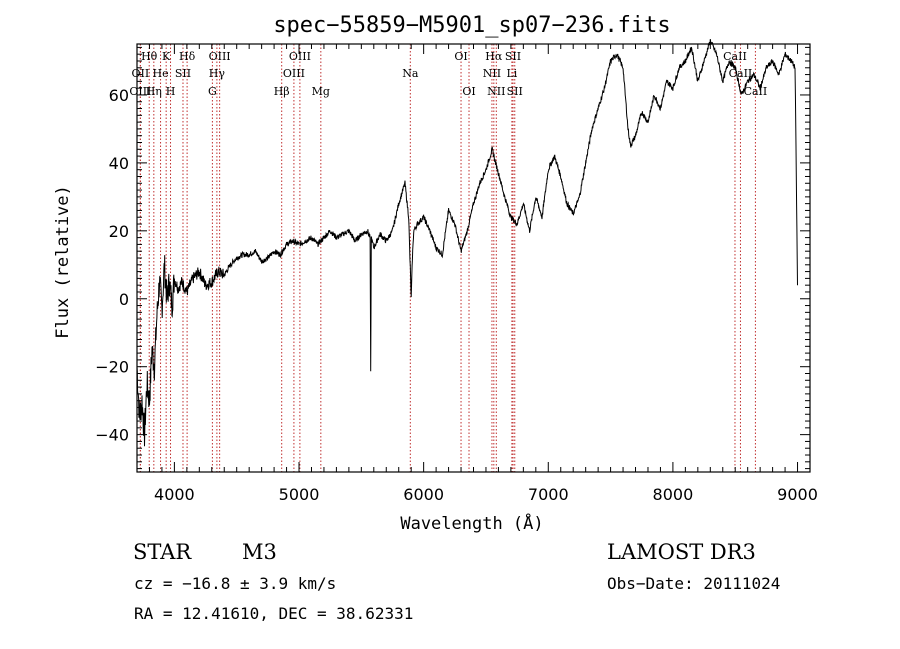 The height and width of the screenshot is (649, 900). What do you see at coordinates (511, 73) in the screenshot?
I see `spectral-line-label: Li` at bounding box center [511, 73].